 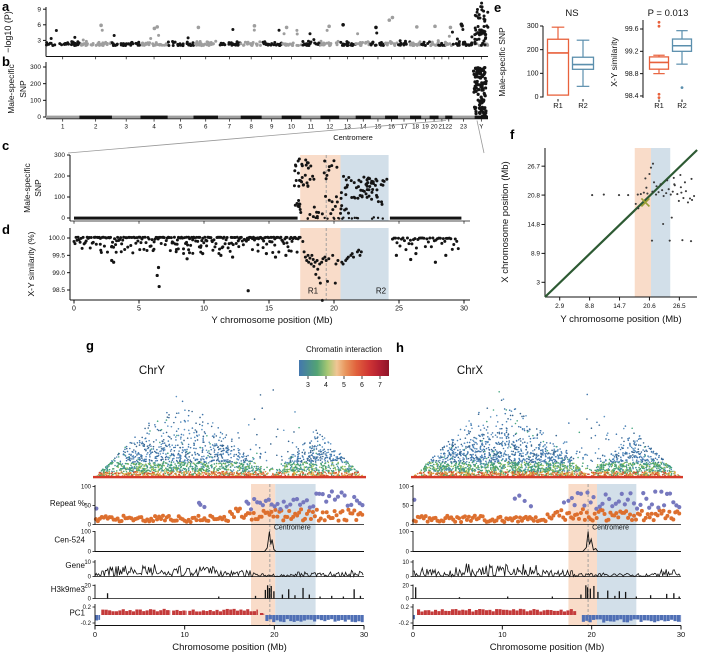 What do you see at coordinates (154, 127) in the screenshot?
I see `b-chrom-label: 4` at bounding box center [154, 127].